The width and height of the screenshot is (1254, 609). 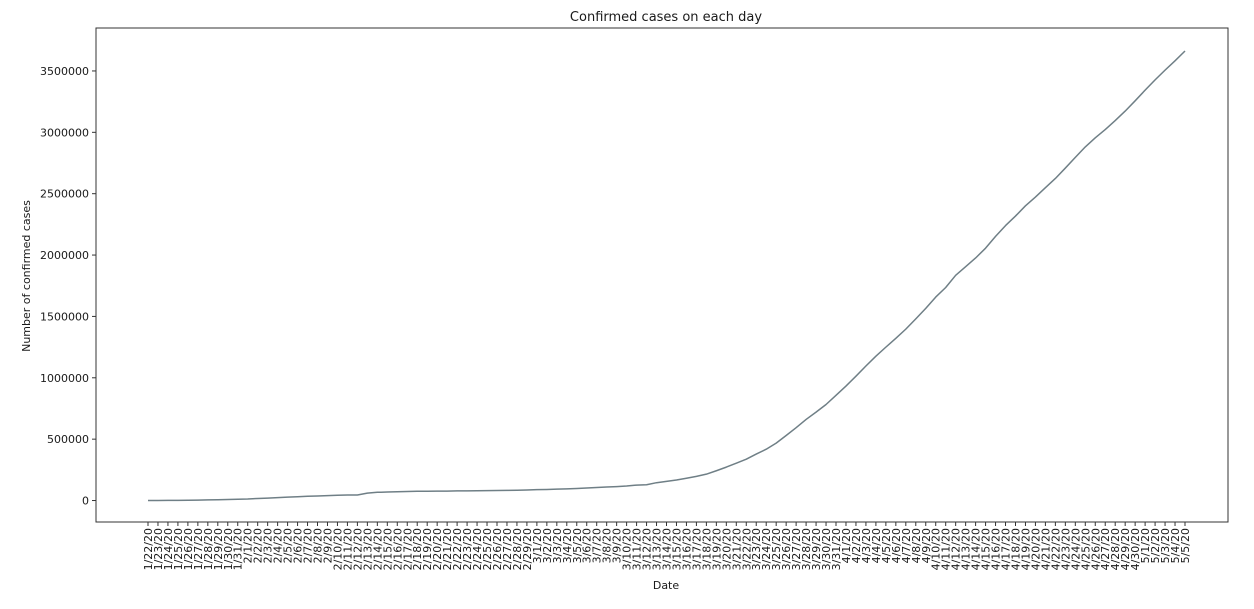 I want to click on x-tick-label: 2/27/20, so click(x=507, y=549).